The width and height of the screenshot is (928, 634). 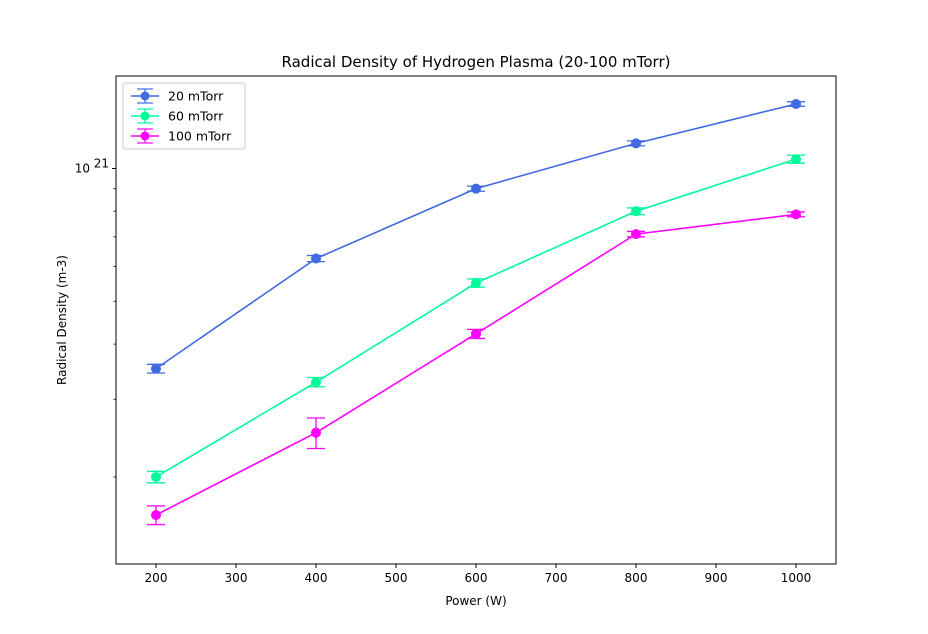 What do you see at coordinates (476, 578) in the screenshot?
I see `x-tick-label: 600` at bounding box center [476, 578].